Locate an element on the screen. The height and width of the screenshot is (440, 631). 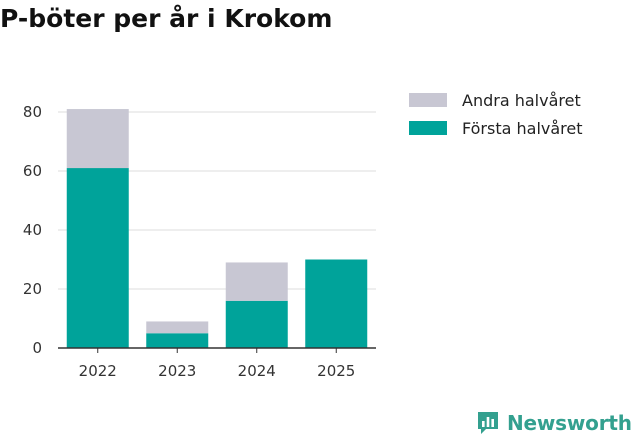
legend: Andra halvåret Första halvåret is located at coordinates (496, 114).